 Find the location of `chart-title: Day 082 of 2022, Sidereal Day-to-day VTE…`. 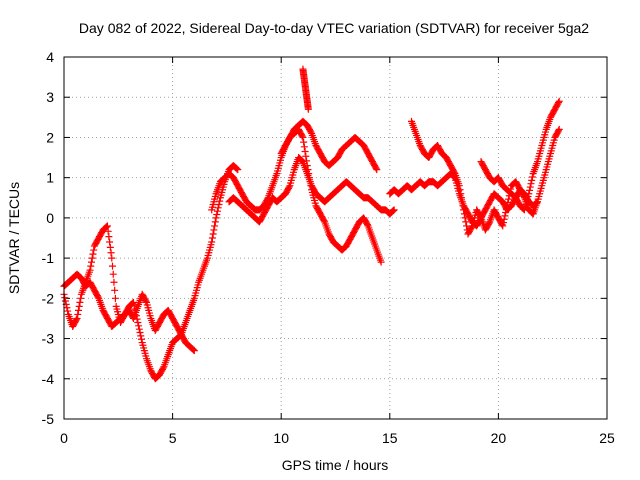

chart-title: Day 082 of 2022, Sidereal Day-to-day VTE… is located at coordinates (334, 28).